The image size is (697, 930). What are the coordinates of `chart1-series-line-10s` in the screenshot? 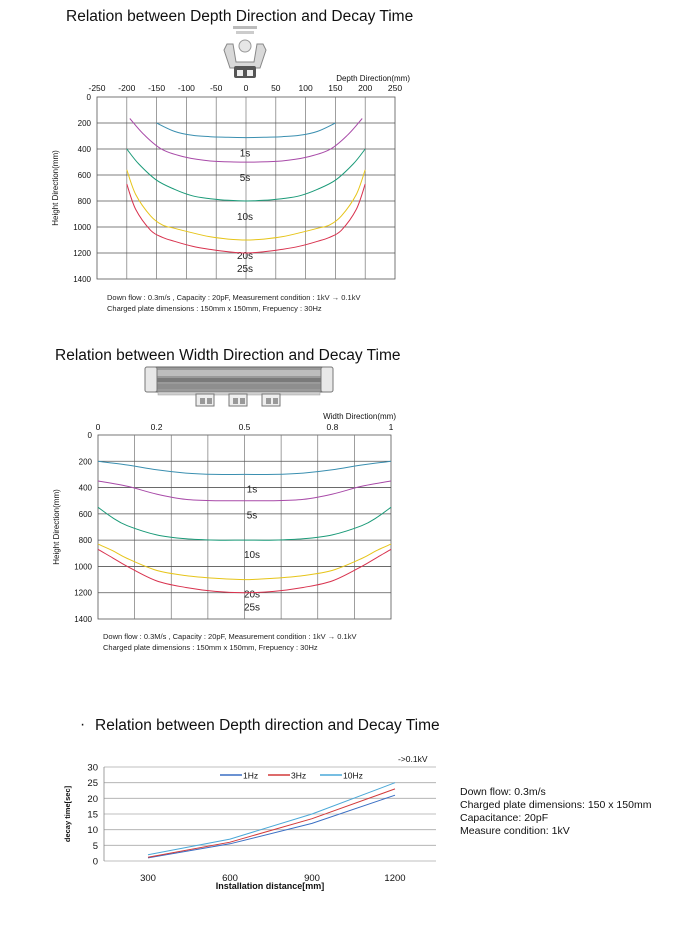 It's located at (246, 175).